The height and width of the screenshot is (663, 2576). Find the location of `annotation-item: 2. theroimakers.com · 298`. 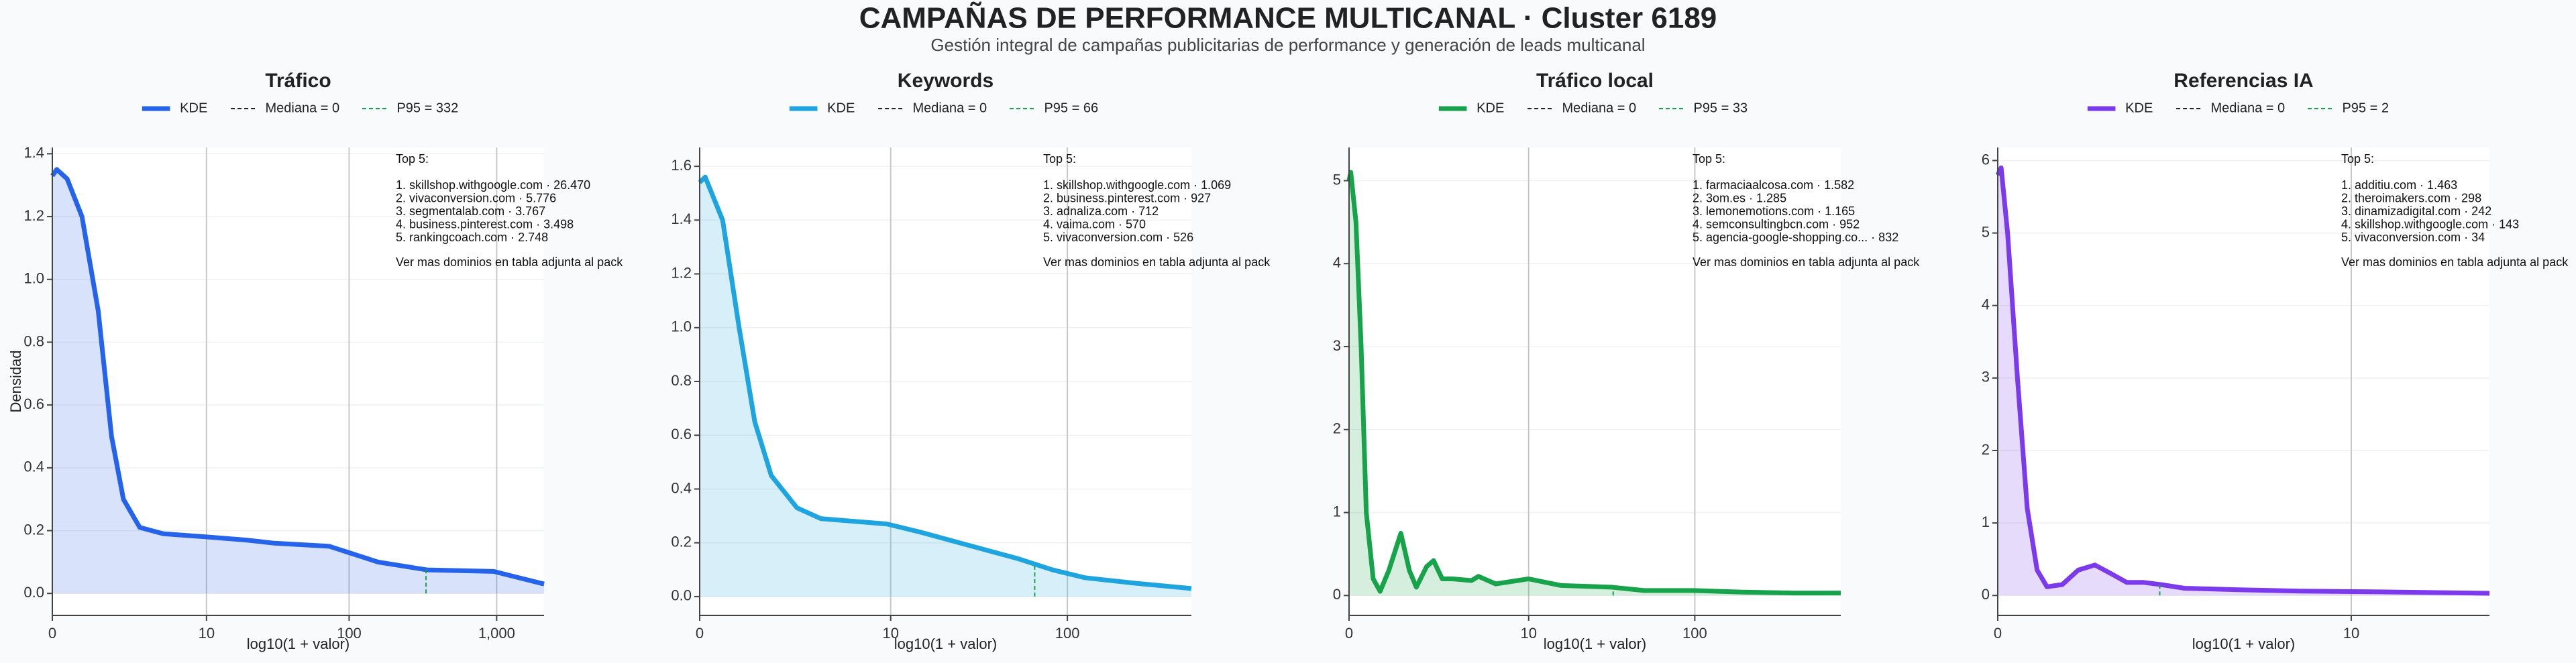

annotation-item: 2. theroimakers.com · 298 is located at coordinates (2411, 198).